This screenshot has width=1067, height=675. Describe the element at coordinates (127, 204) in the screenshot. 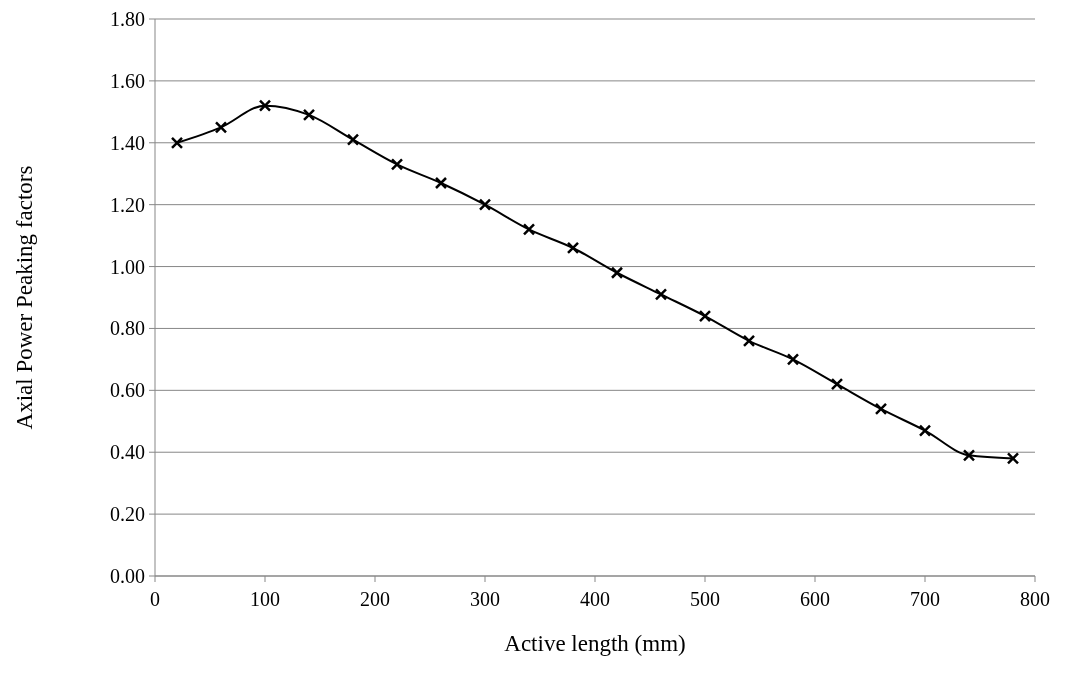

I see `y-tick-label: 1.20` at that location.